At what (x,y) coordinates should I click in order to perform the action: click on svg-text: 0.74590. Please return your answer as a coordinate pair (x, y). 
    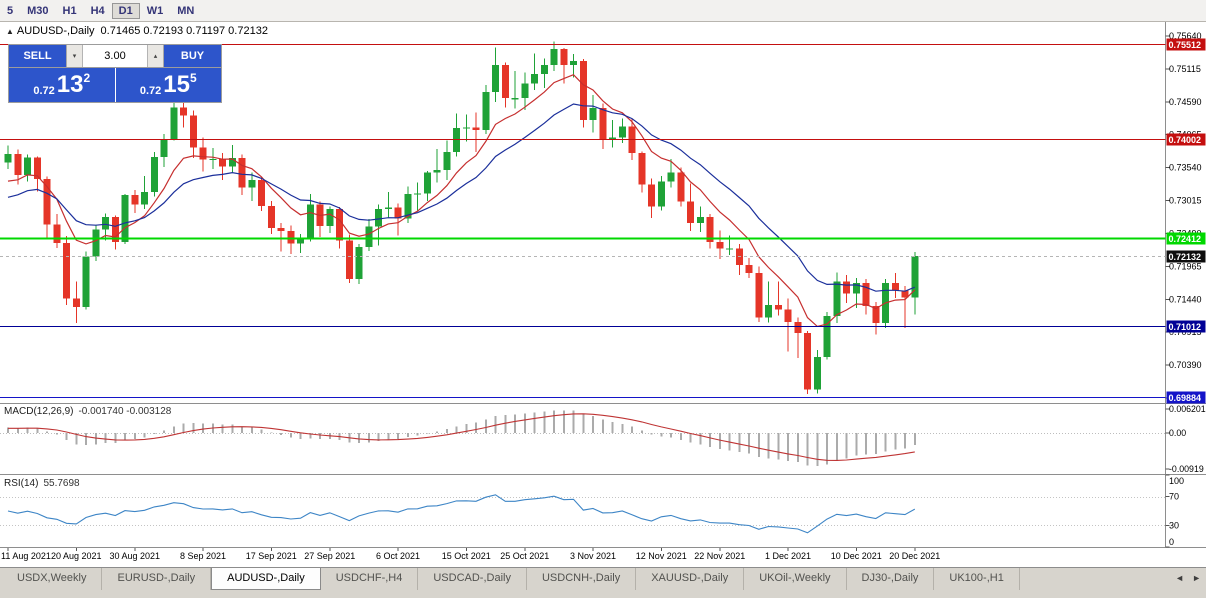
    Looking at the image, I should click on (1185, 102).